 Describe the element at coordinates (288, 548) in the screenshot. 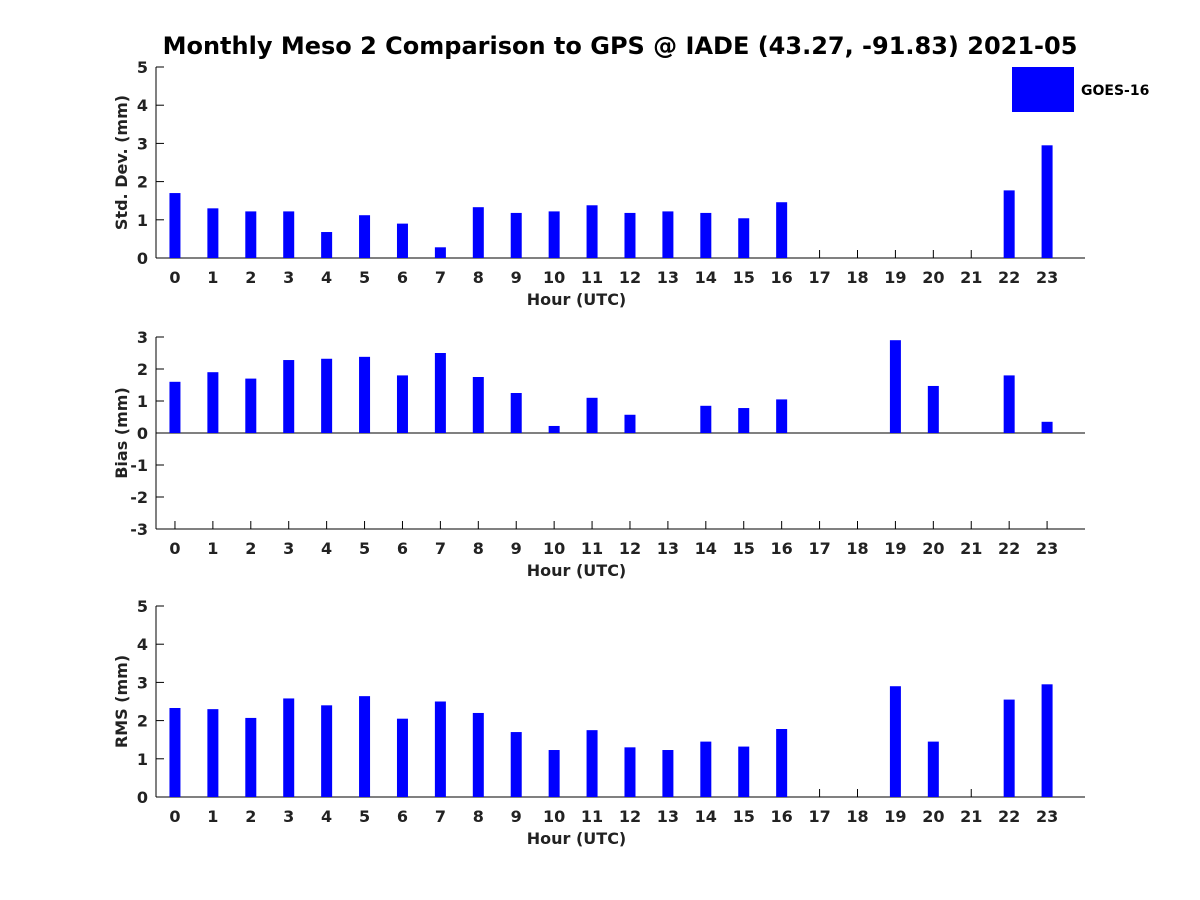

I see `x-tick-label: 3` at that location.